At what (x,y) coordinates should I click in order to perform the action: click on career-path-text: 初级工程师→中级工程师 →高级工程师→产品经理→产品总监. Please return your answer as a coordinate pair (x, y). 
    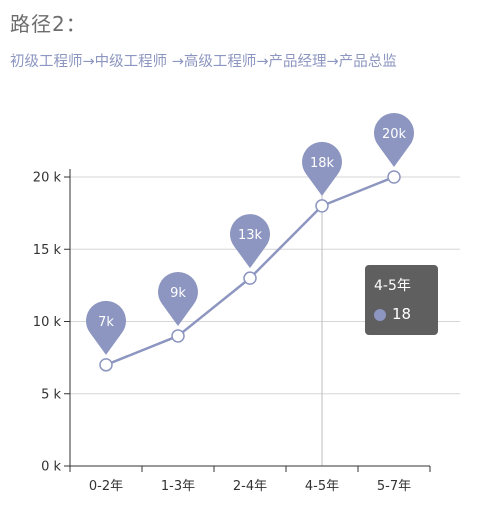
    Looking at the image, I should click on (203, 62).